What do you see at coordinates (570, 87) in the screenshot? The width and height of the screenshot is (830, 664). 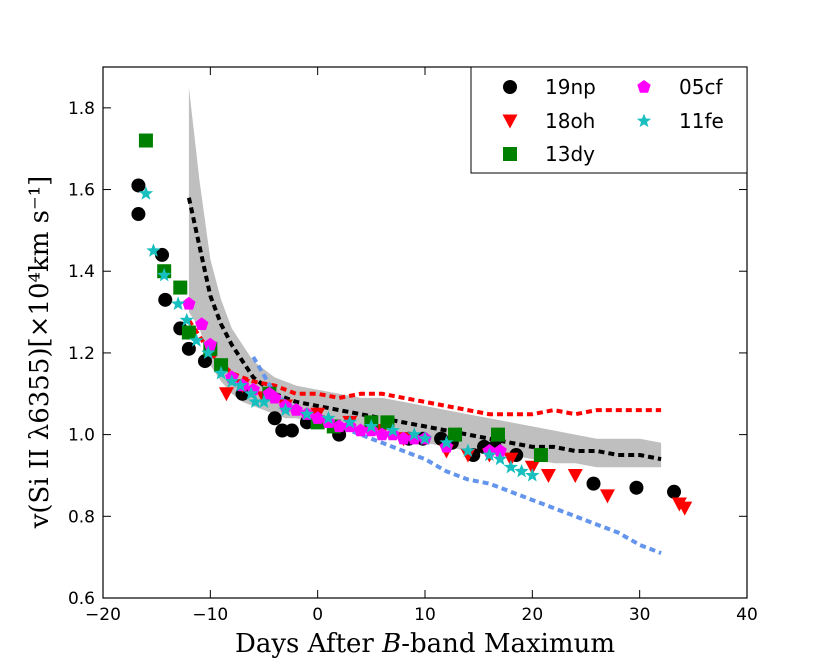 I see `legend-label-19np: 19np` at bounding box center [570, 87].